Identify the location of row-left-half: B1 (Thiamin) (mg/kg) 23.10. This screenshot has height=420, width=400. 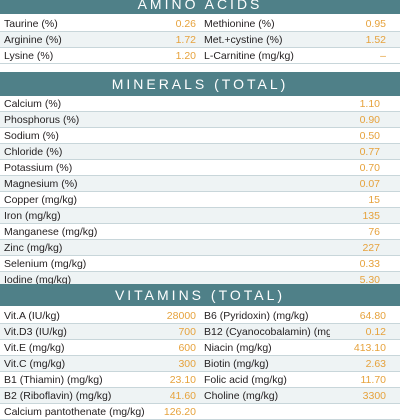
(100, 379).